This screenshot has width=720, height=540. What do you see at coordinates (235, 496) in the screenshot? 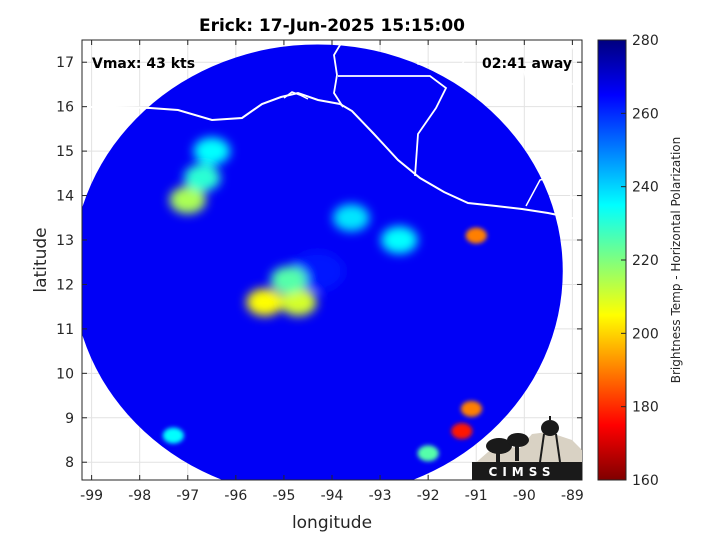
I see `x-tick-label: -96` at bounding box center [235, 496].